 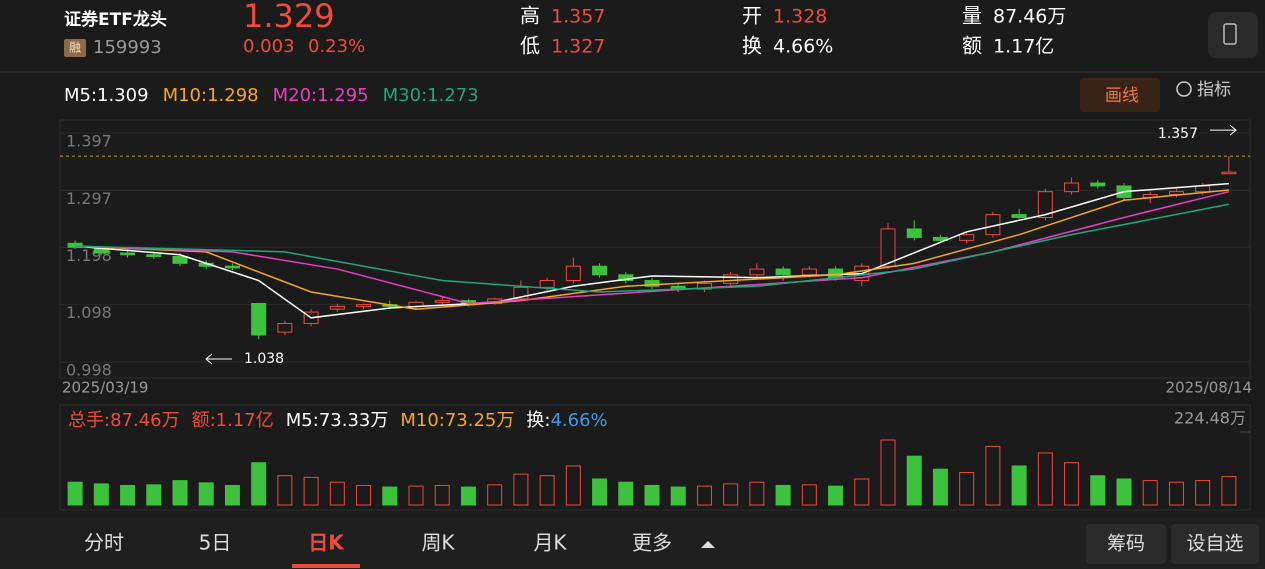 I want to click on x-label: 2025/08/14, so click(x=1209, y=388).